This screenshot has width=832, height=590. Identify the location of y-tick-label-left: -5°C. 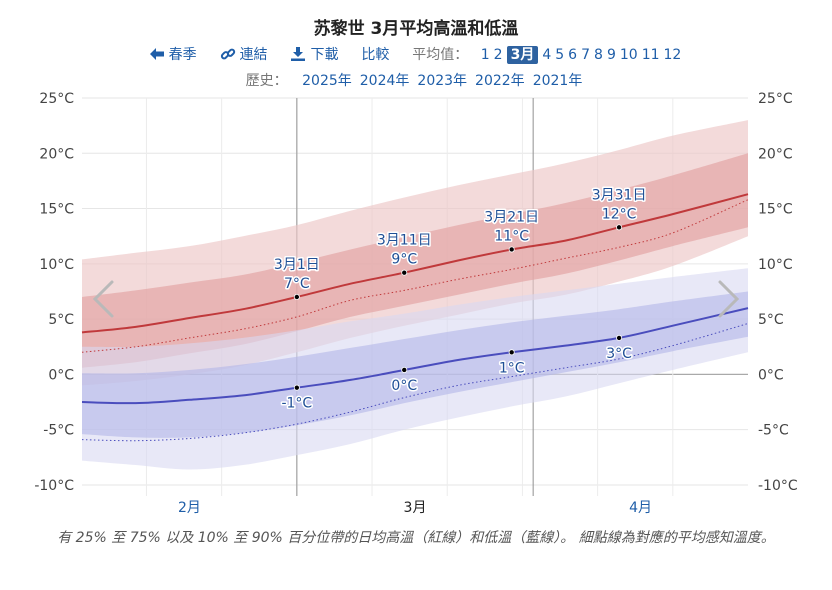
(58, 431).